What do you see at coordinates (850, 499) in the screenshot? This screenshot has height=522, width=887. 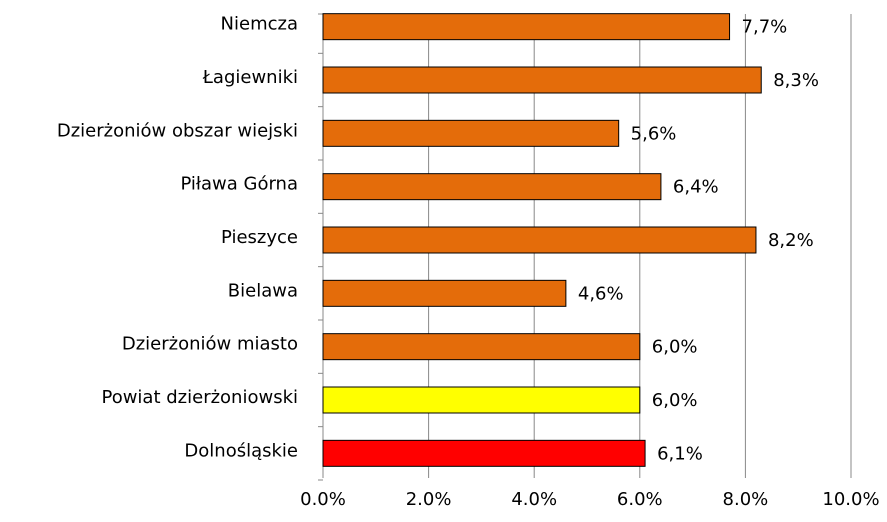 I see `x-tick-label: 10.0%` at bounding box center [850, 499].